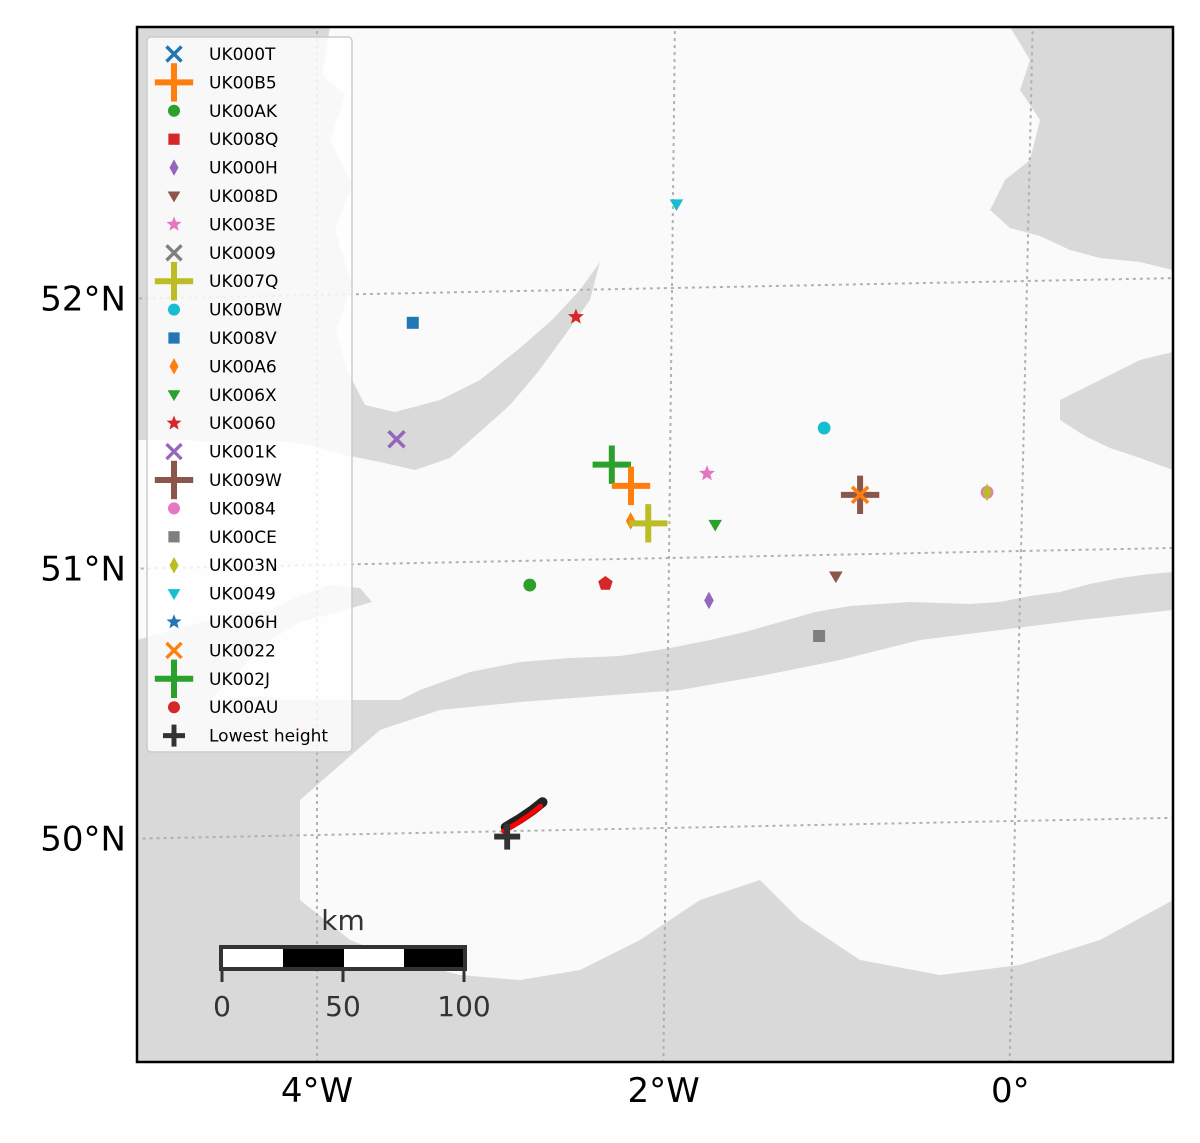 This screenshot has width=1200, height=1143. Describe the element at coordinates (245, 481) in the screenshot. I see `legend-label: UK009W` at that location.